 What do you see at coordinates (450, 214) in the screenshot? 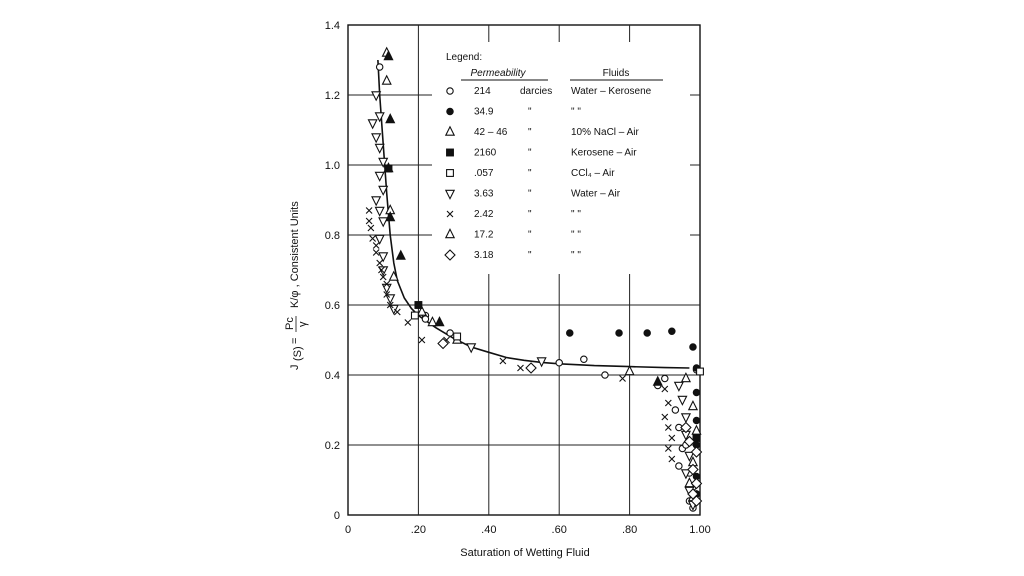
I see `legend-marker-x` at bounding box center [450, 214].